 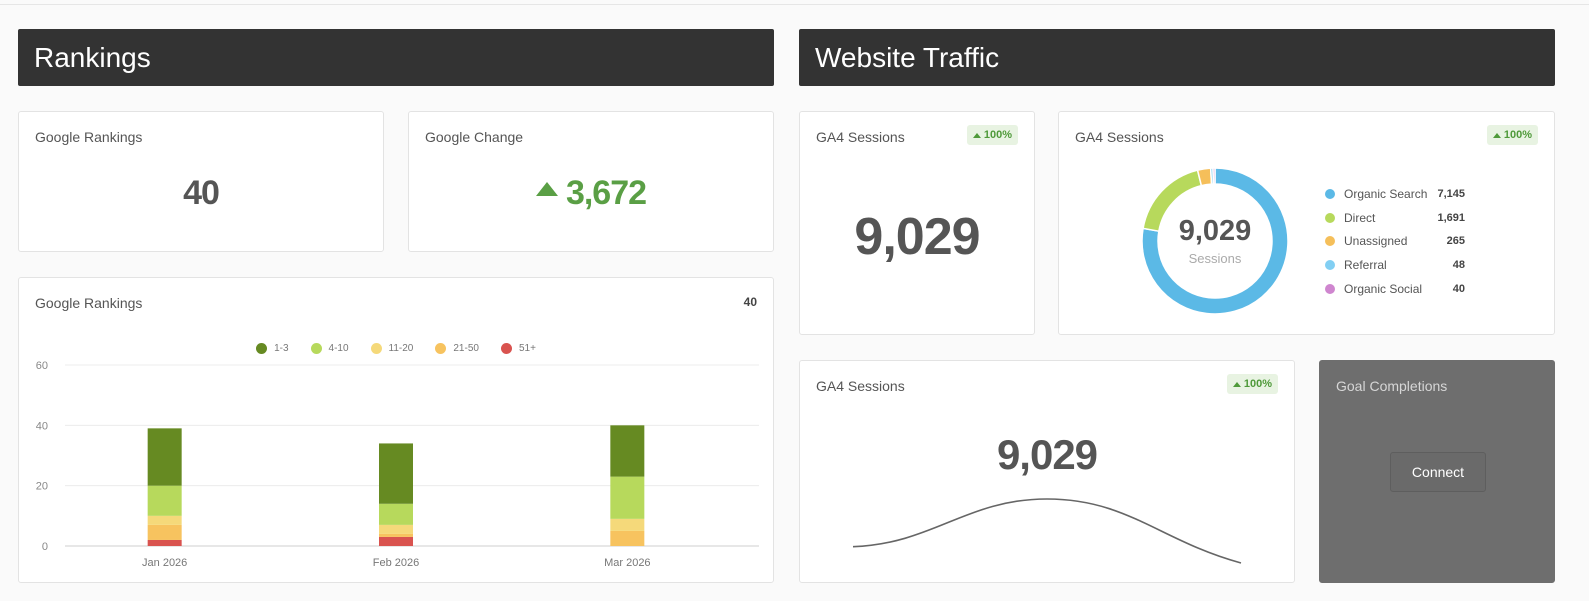 I want to click on y-tick-label: 20, so click(x=42, y=487).